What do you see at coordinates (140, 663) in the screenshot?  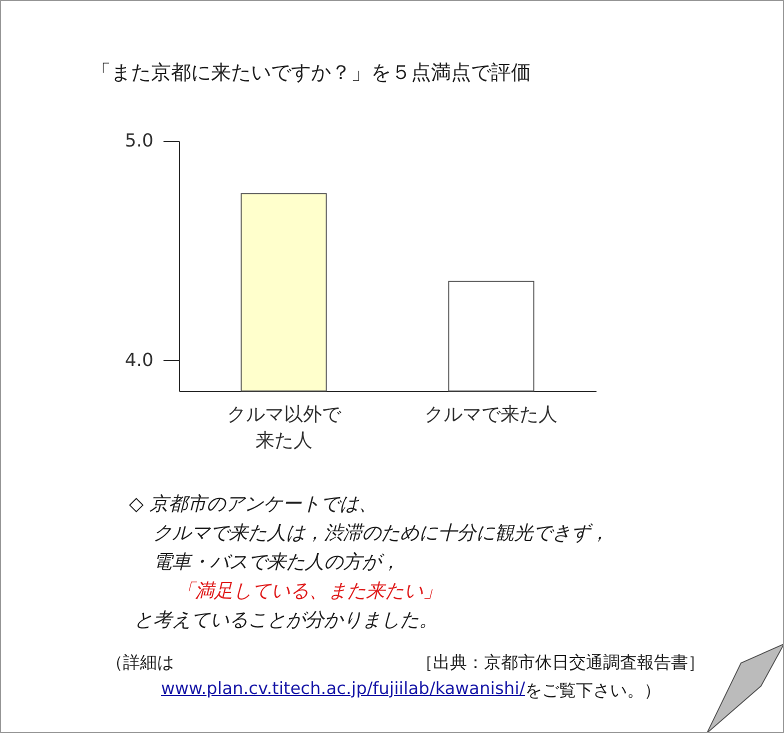 I see `text: （詳細は` at bounding box center [140, 663].